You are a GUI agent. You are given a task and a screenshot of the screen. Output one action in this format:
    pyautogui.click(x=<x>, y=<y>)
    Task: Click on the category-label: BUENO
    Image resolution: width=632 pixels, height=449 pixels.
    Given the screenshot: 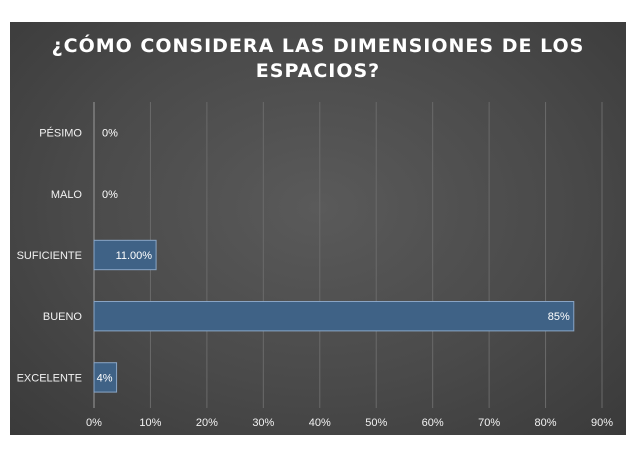 What is the action you would take?
    pyautogui.click(x=63, y=317)
    